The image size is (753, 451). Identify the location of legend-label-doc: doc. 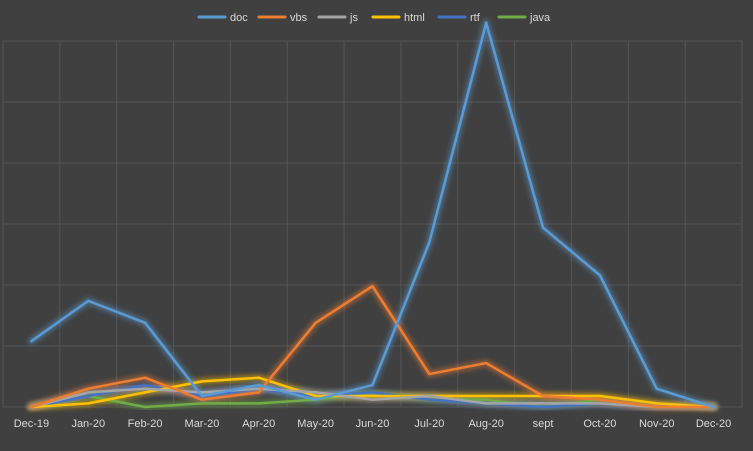
(239, 18).